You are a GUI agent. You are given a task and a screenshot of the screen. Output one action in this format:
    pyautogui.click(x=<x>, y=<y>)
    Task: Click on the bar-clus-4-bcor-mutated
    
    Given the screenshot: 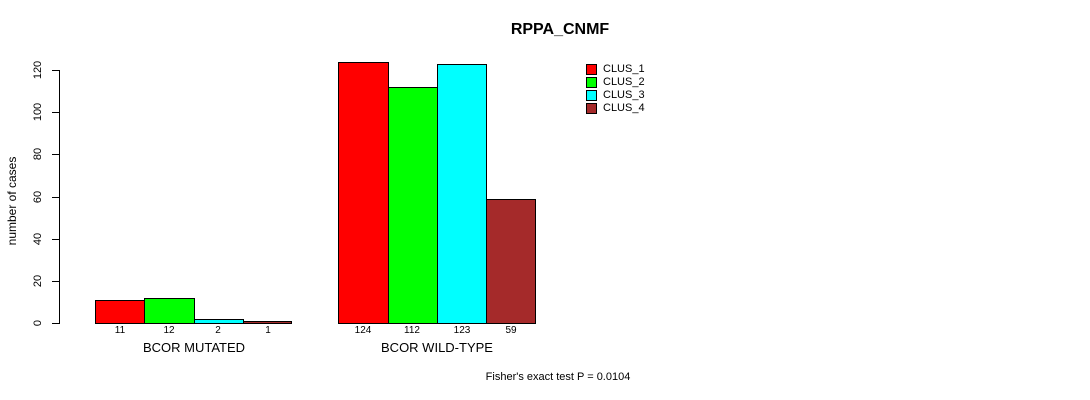 What is the action you would take?
    pyautogui.click(x=267, y=322)
    